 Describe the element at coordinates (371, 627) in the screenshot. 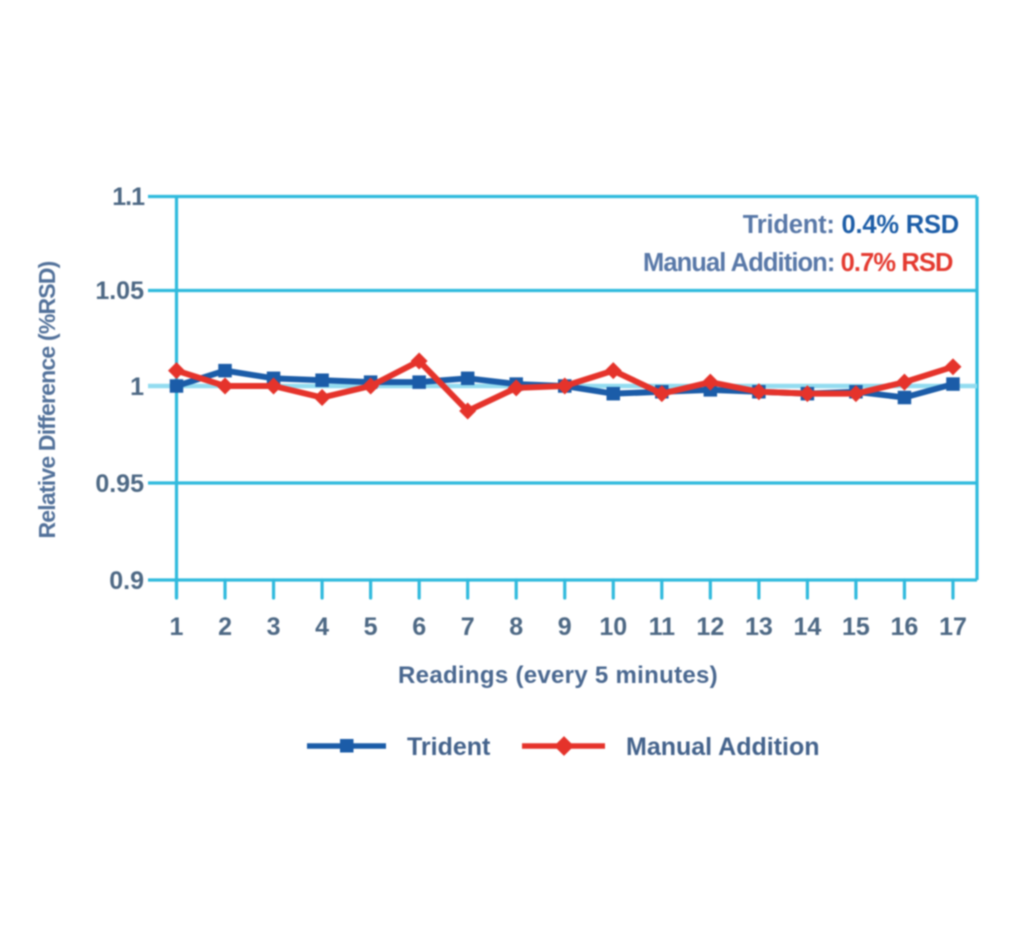

I see `svg-text: 5` at that location.